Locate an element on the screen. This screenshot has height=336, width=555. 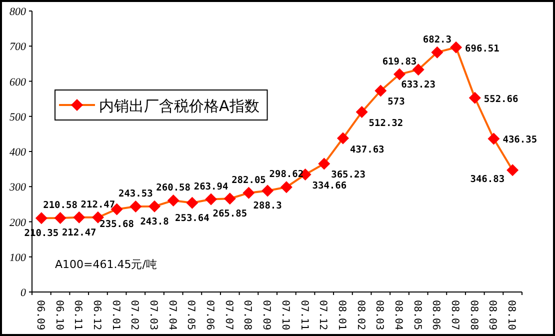
data-label: 633.23 is located at coordinates (418, 85).